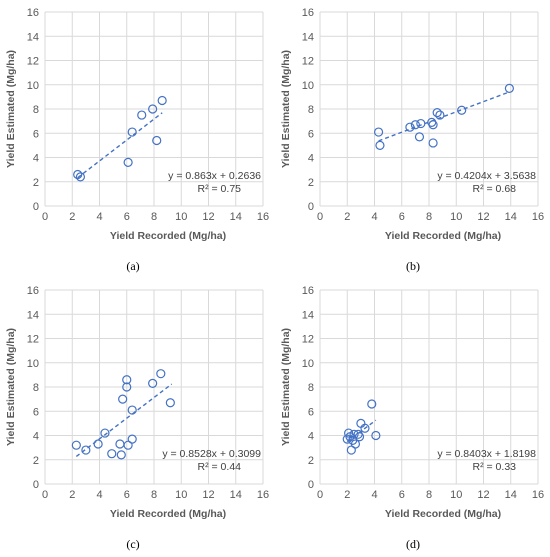  Describe the element at coordinates (495, 189) in the screenshot. I see `r-squared-label: R² = 0.68` at that location.